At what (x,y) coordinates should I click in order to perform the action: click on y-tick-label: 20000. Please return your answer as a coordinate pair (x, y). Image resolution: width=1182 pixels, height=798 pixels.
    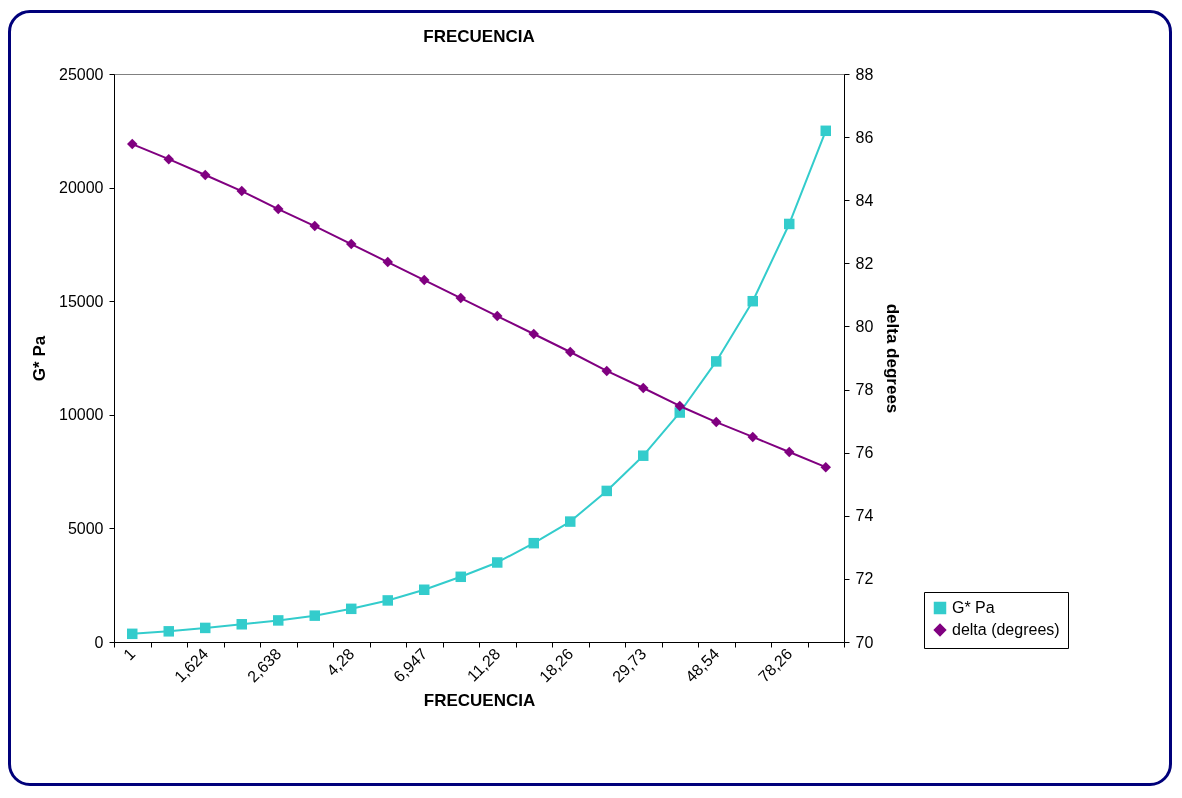
    Looking at the image, I should click on (81, 188).